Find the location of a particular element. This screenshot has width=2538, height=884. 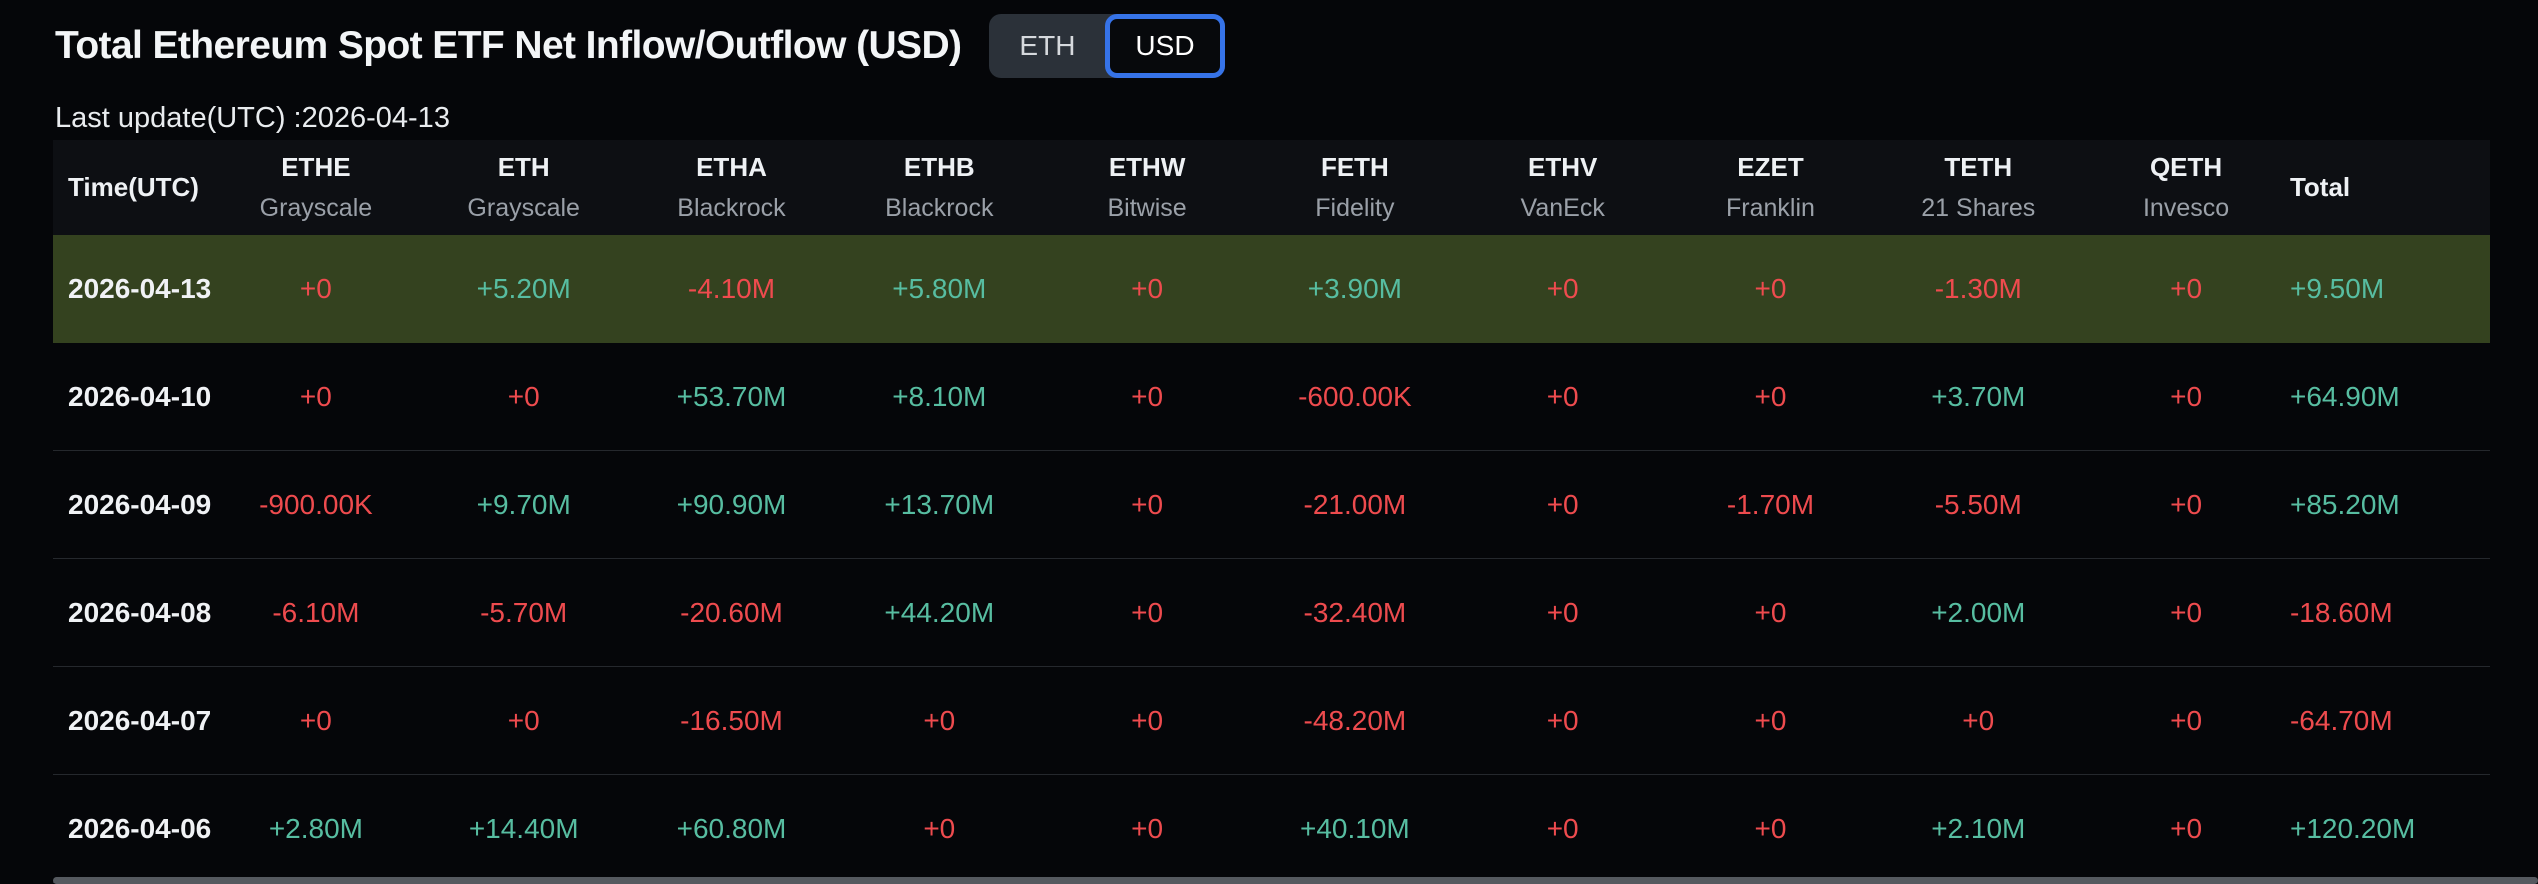

column-header-eth: ETH Grayscale is located at coordinates (524, 187).